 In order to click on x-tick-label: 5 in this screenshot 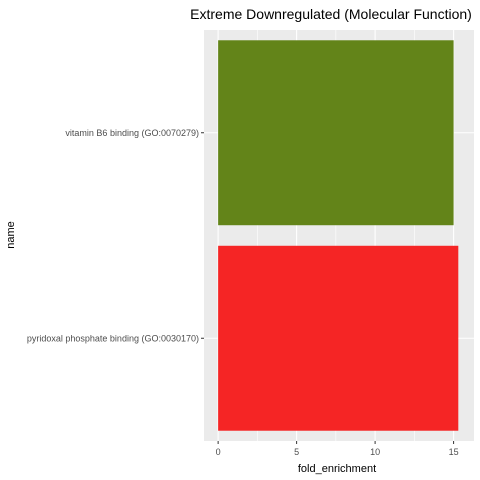, I will do `click(296, 452)`.